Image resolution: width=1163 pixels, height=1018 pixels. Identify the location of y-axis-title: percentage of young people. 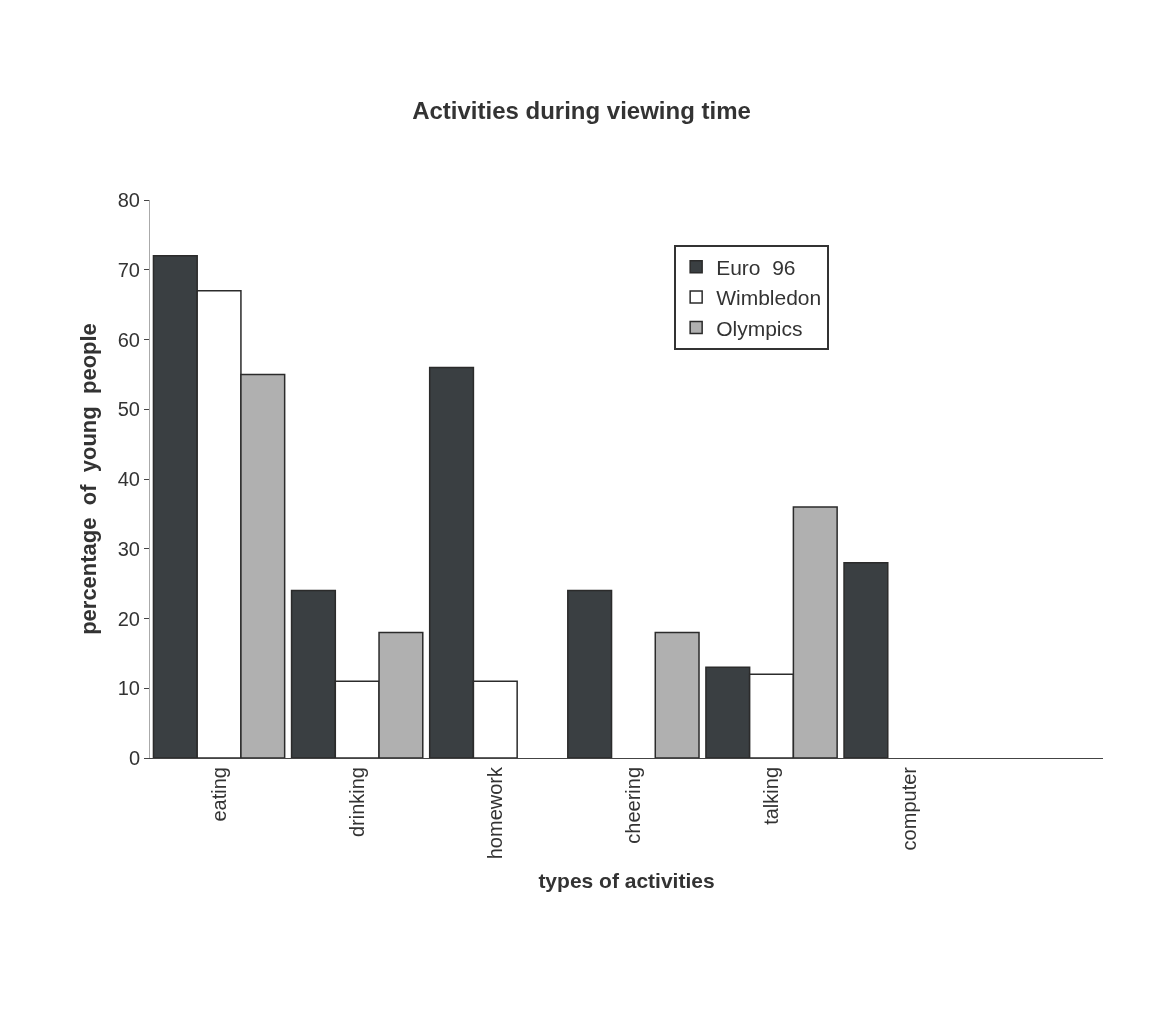
(88, 479).